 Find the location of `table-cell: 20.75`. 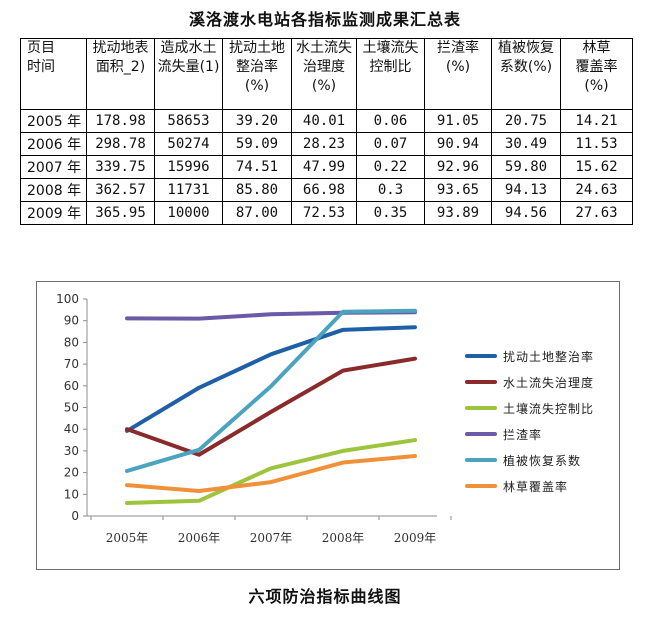

table-cell: 20.75 is located at coordinates (526, 121).